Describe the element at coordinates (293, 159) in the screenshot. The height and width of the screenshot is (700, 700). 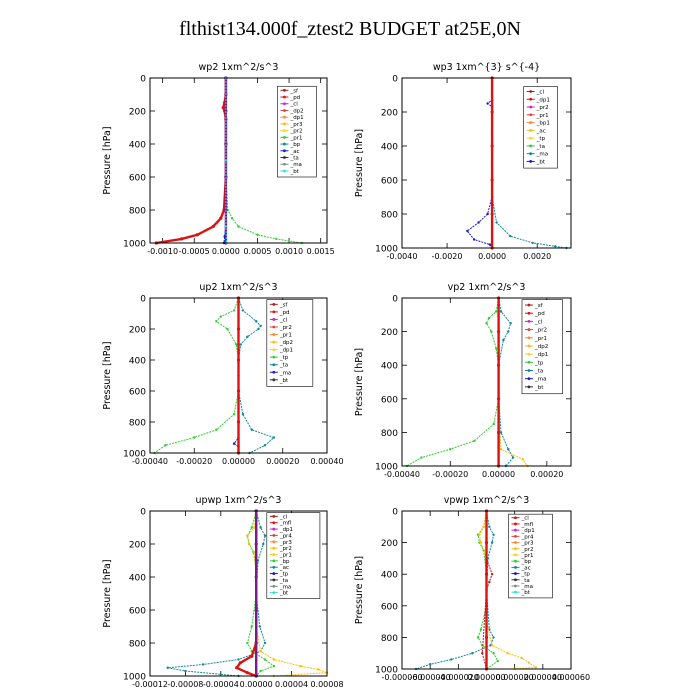
I see `legend-label: _ta` at that location.